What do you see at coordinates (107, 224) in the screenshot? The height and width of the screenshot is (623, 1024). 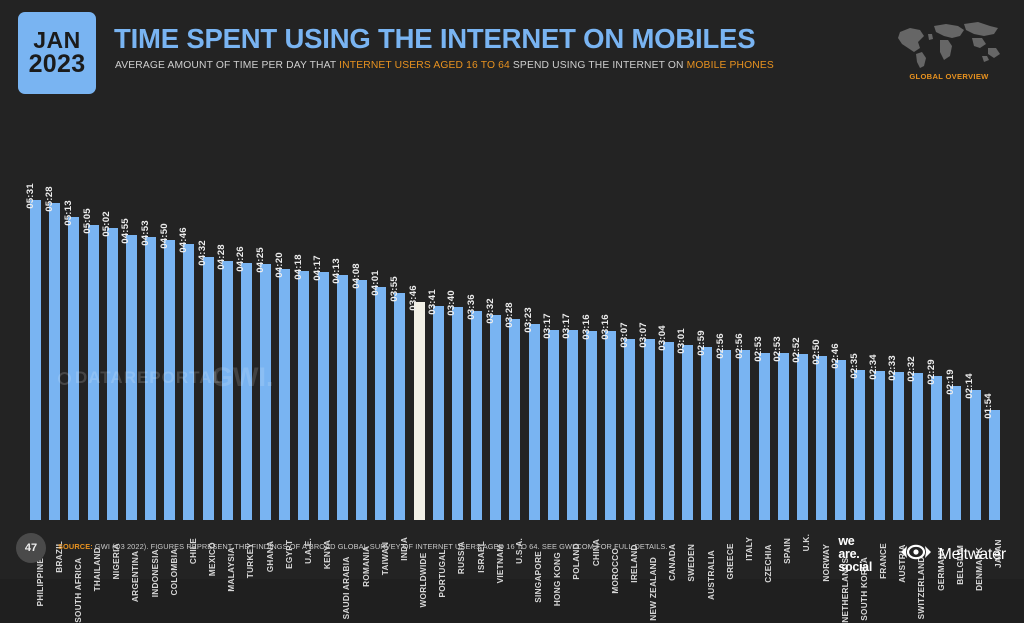 I see `bar-value-label: 05:02` at bounding box center [107, 224].